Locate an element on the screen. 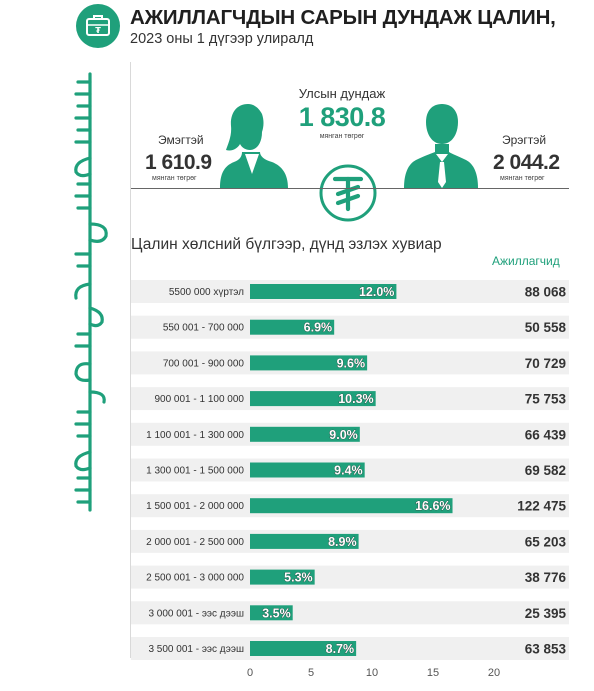 This screenshot has width=594, height=691. bar-value-label: 9.0% is located at coordinates (343, 435).